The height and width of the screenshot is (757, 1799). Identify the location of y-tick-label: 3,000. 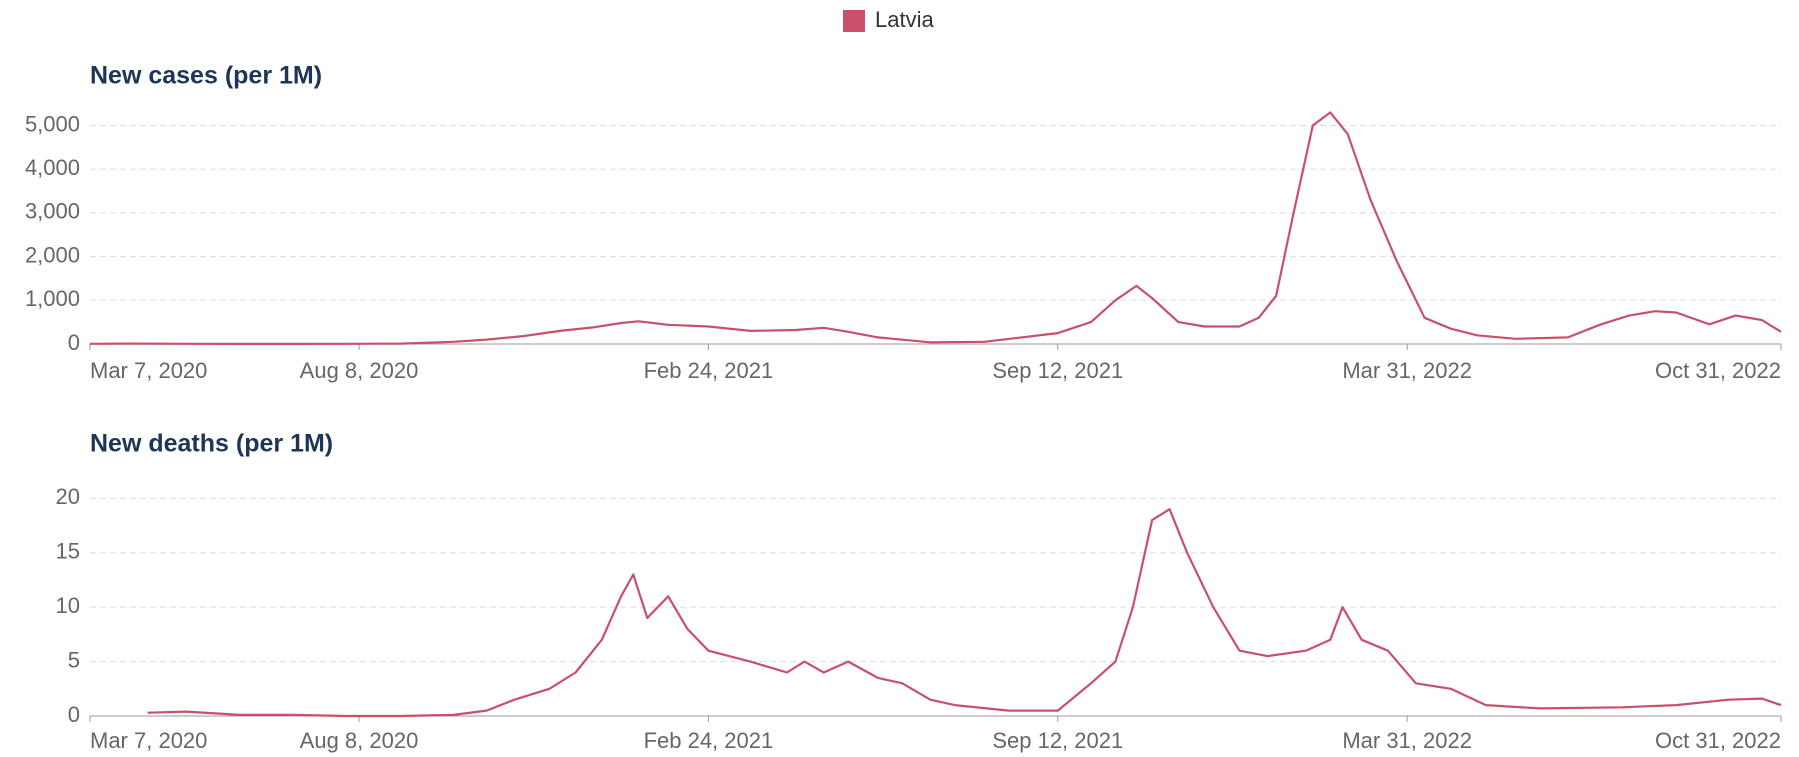
(52, 211).